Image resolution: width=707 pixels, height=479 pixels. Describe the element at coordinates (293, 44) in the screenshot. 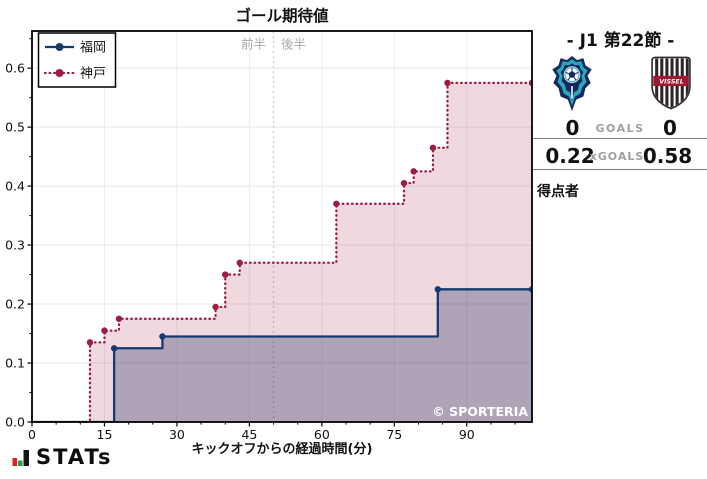

I see `second-half-label: 後半` at that location.